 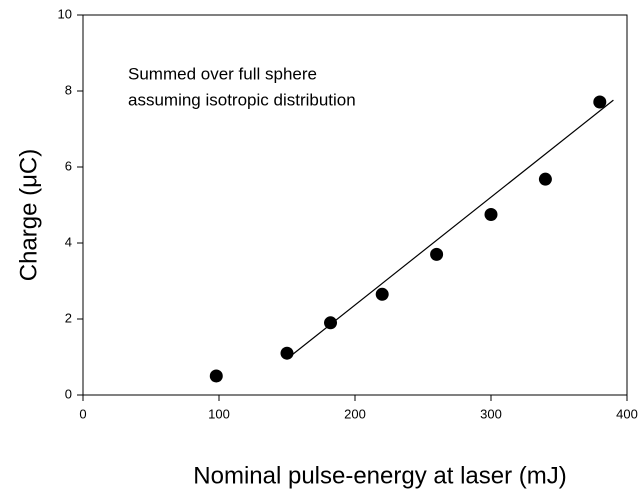 What do you see at coordinates (219, 413) in the screenshot?
I see `x-tick-label: 100` at bounding box center [219, 413].